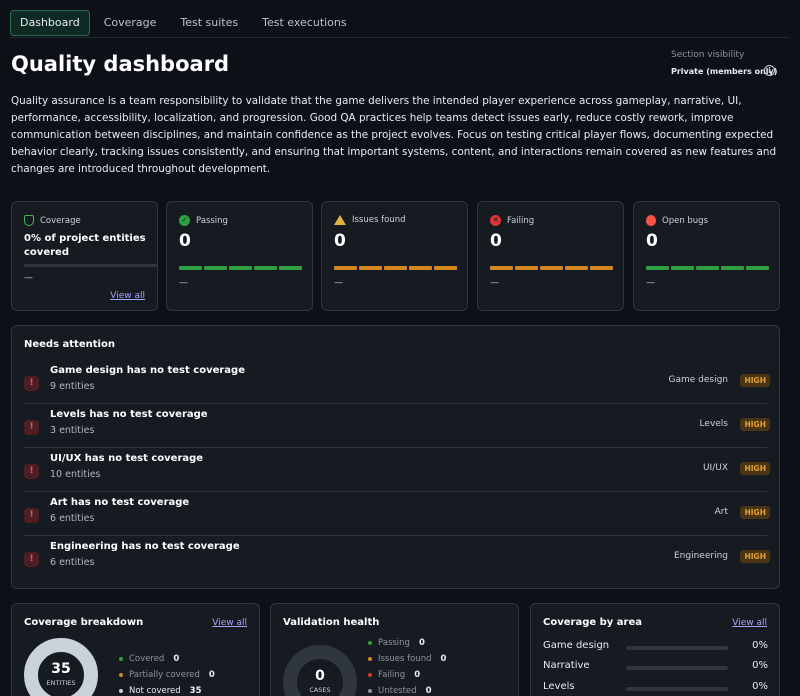 This screenshot has height=696, width=800. I want to click on coverage-breakdown-title: Coverage breakdown, so click(84, 622).